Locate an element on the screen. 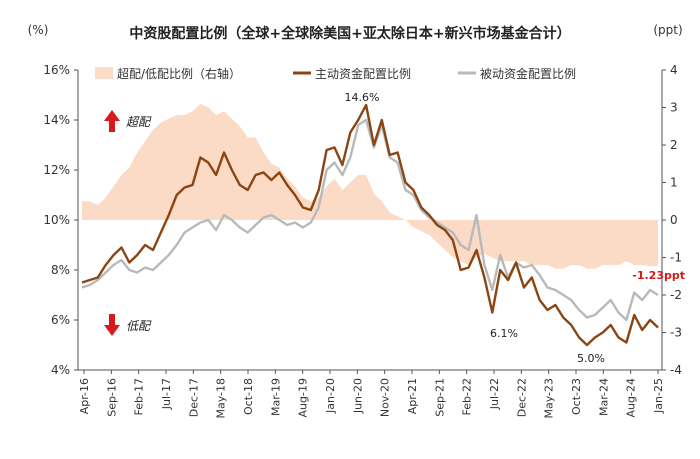 The height and width of the screenshot is (459, 700). underweight-label: 低配 is located at coordinates (139, 326).